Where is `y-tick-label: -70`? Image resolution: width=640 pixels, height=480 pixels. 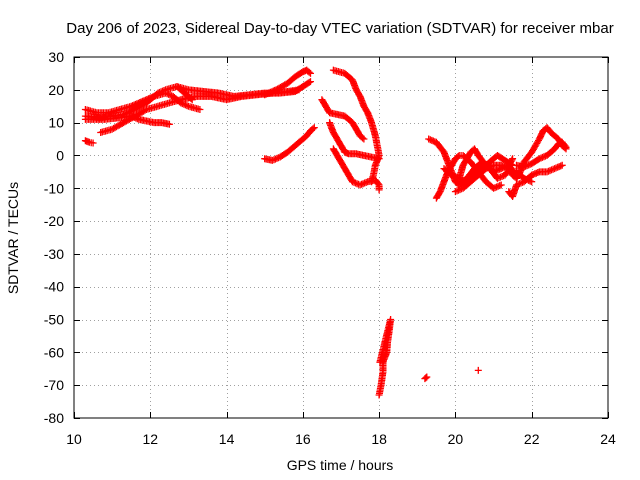 y-tick-label: -70 is located at coordinates (54, 385).